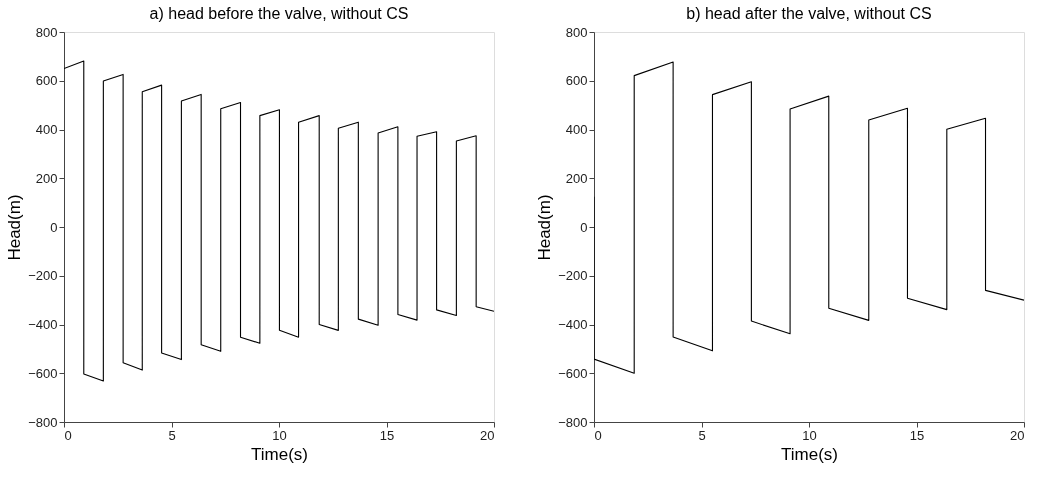 The image size is (1061, 486). Describe the element at coordinates (279, 13) in the screenshot. I see `chart-title: a) head before the valve, without CS` at that location.